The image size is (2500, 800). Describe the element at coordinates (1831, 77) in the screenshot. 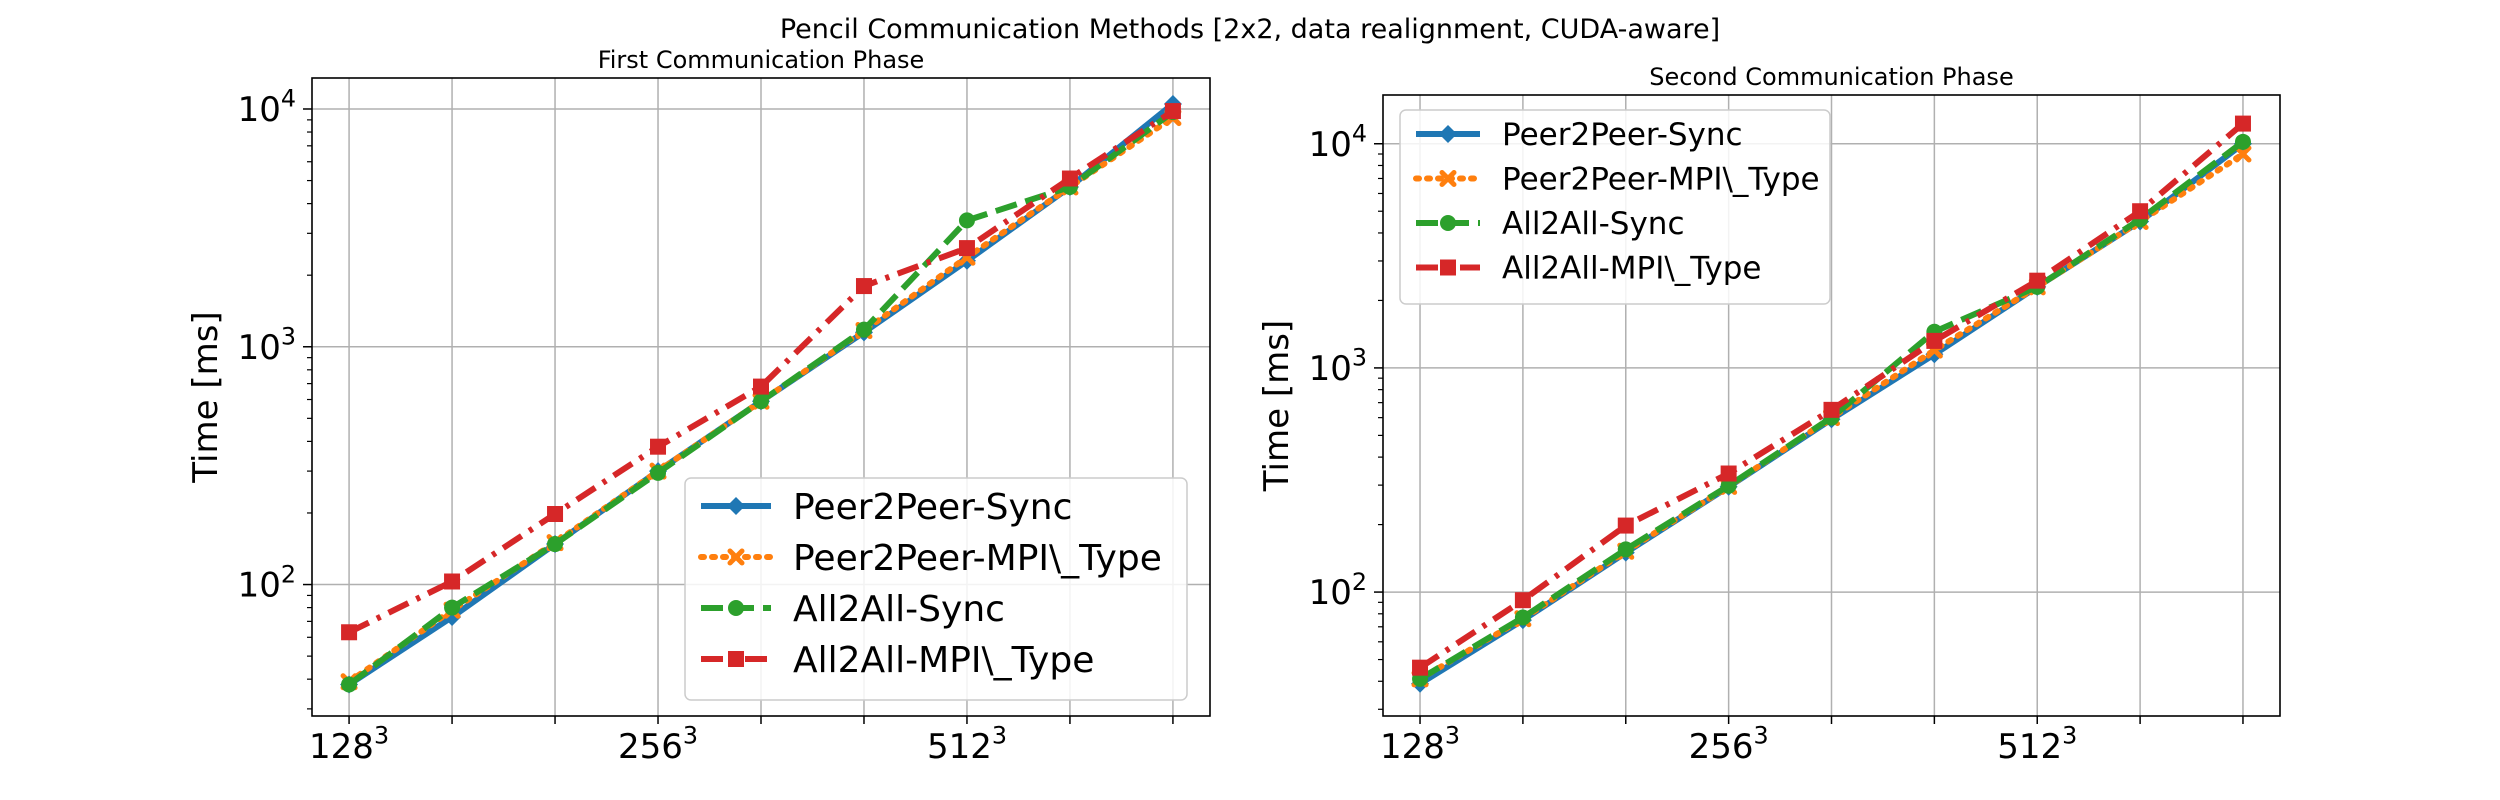

I see `chart-title: Second Communication Phase` at that location.